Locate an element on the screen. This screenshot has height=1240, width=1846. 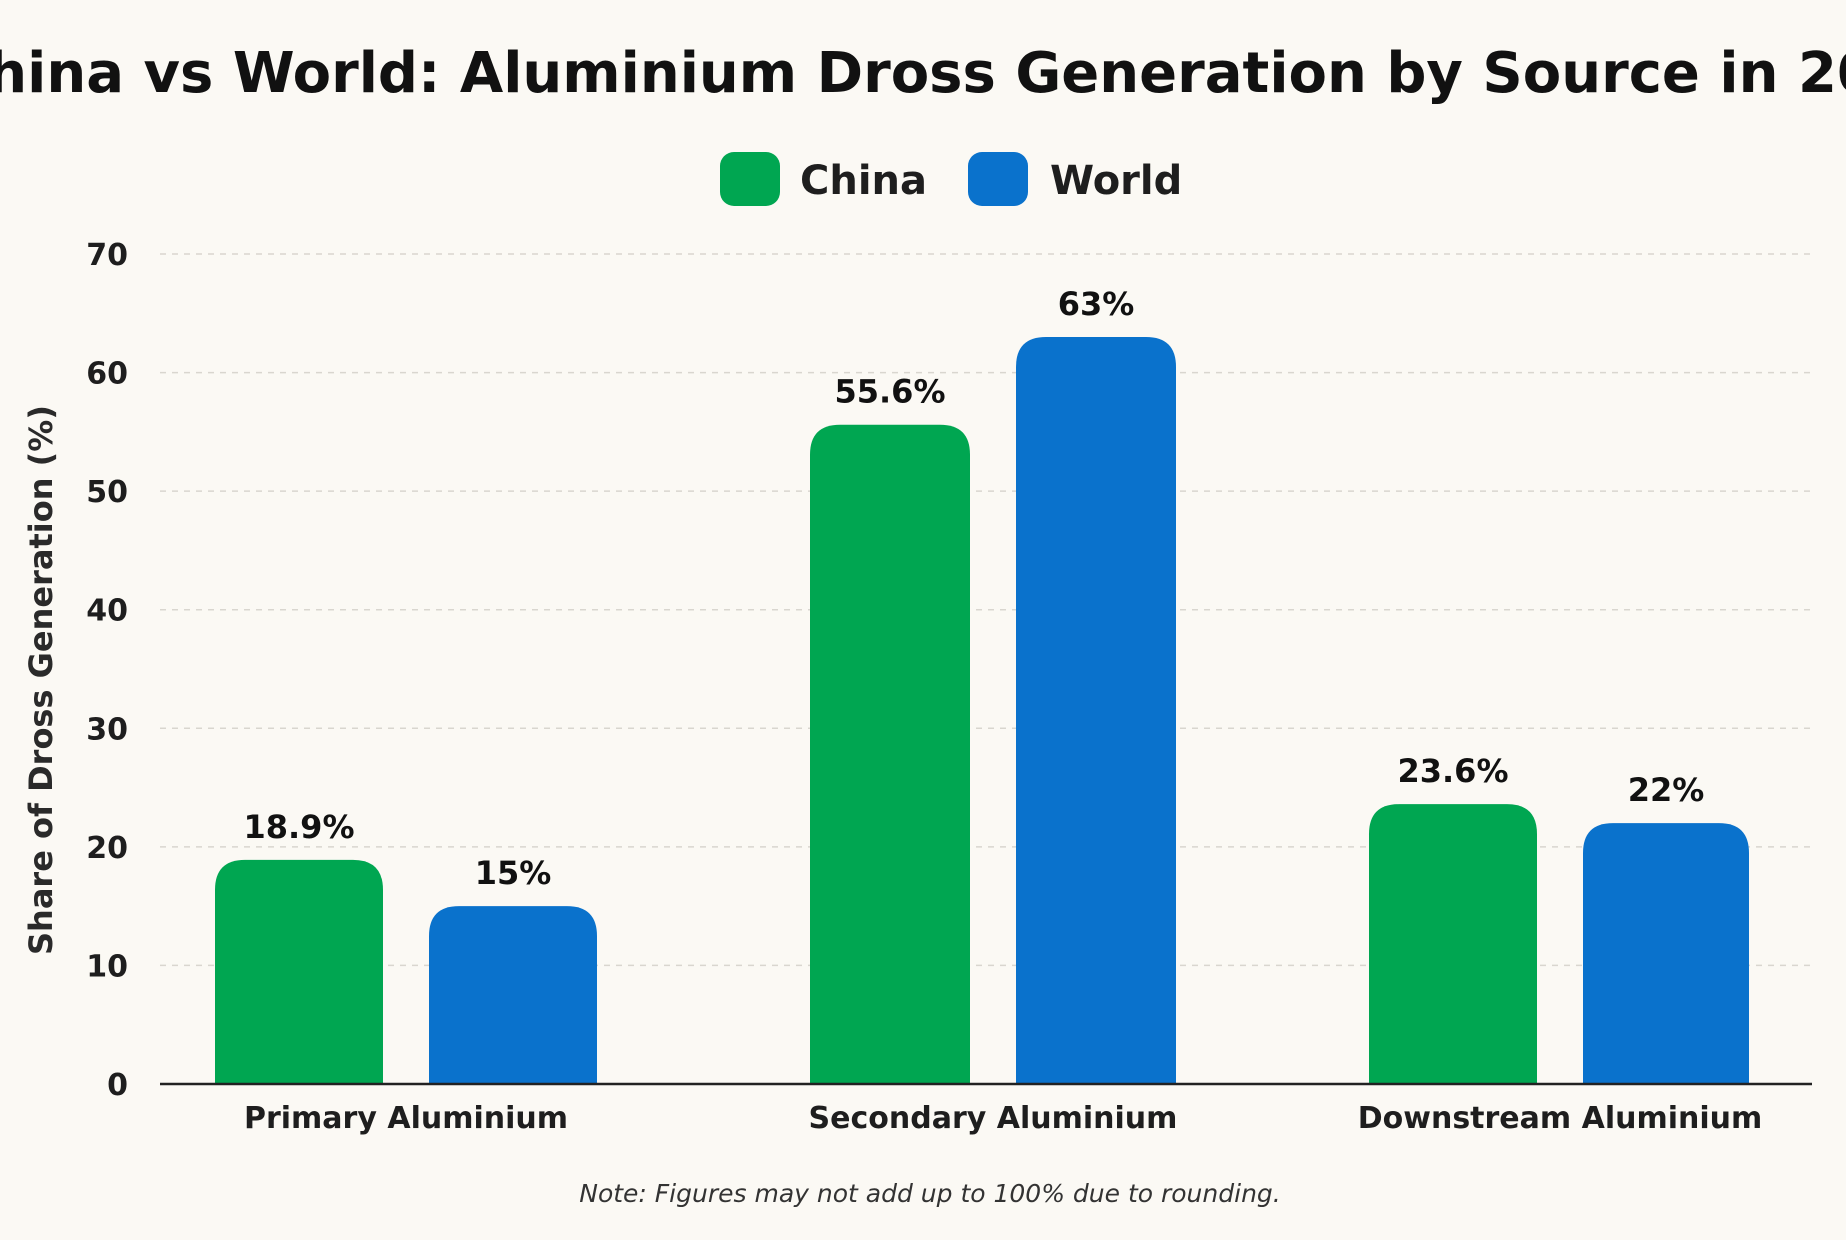
category-label: Downstream Aluminium is located at coordinates (1560, 1118).